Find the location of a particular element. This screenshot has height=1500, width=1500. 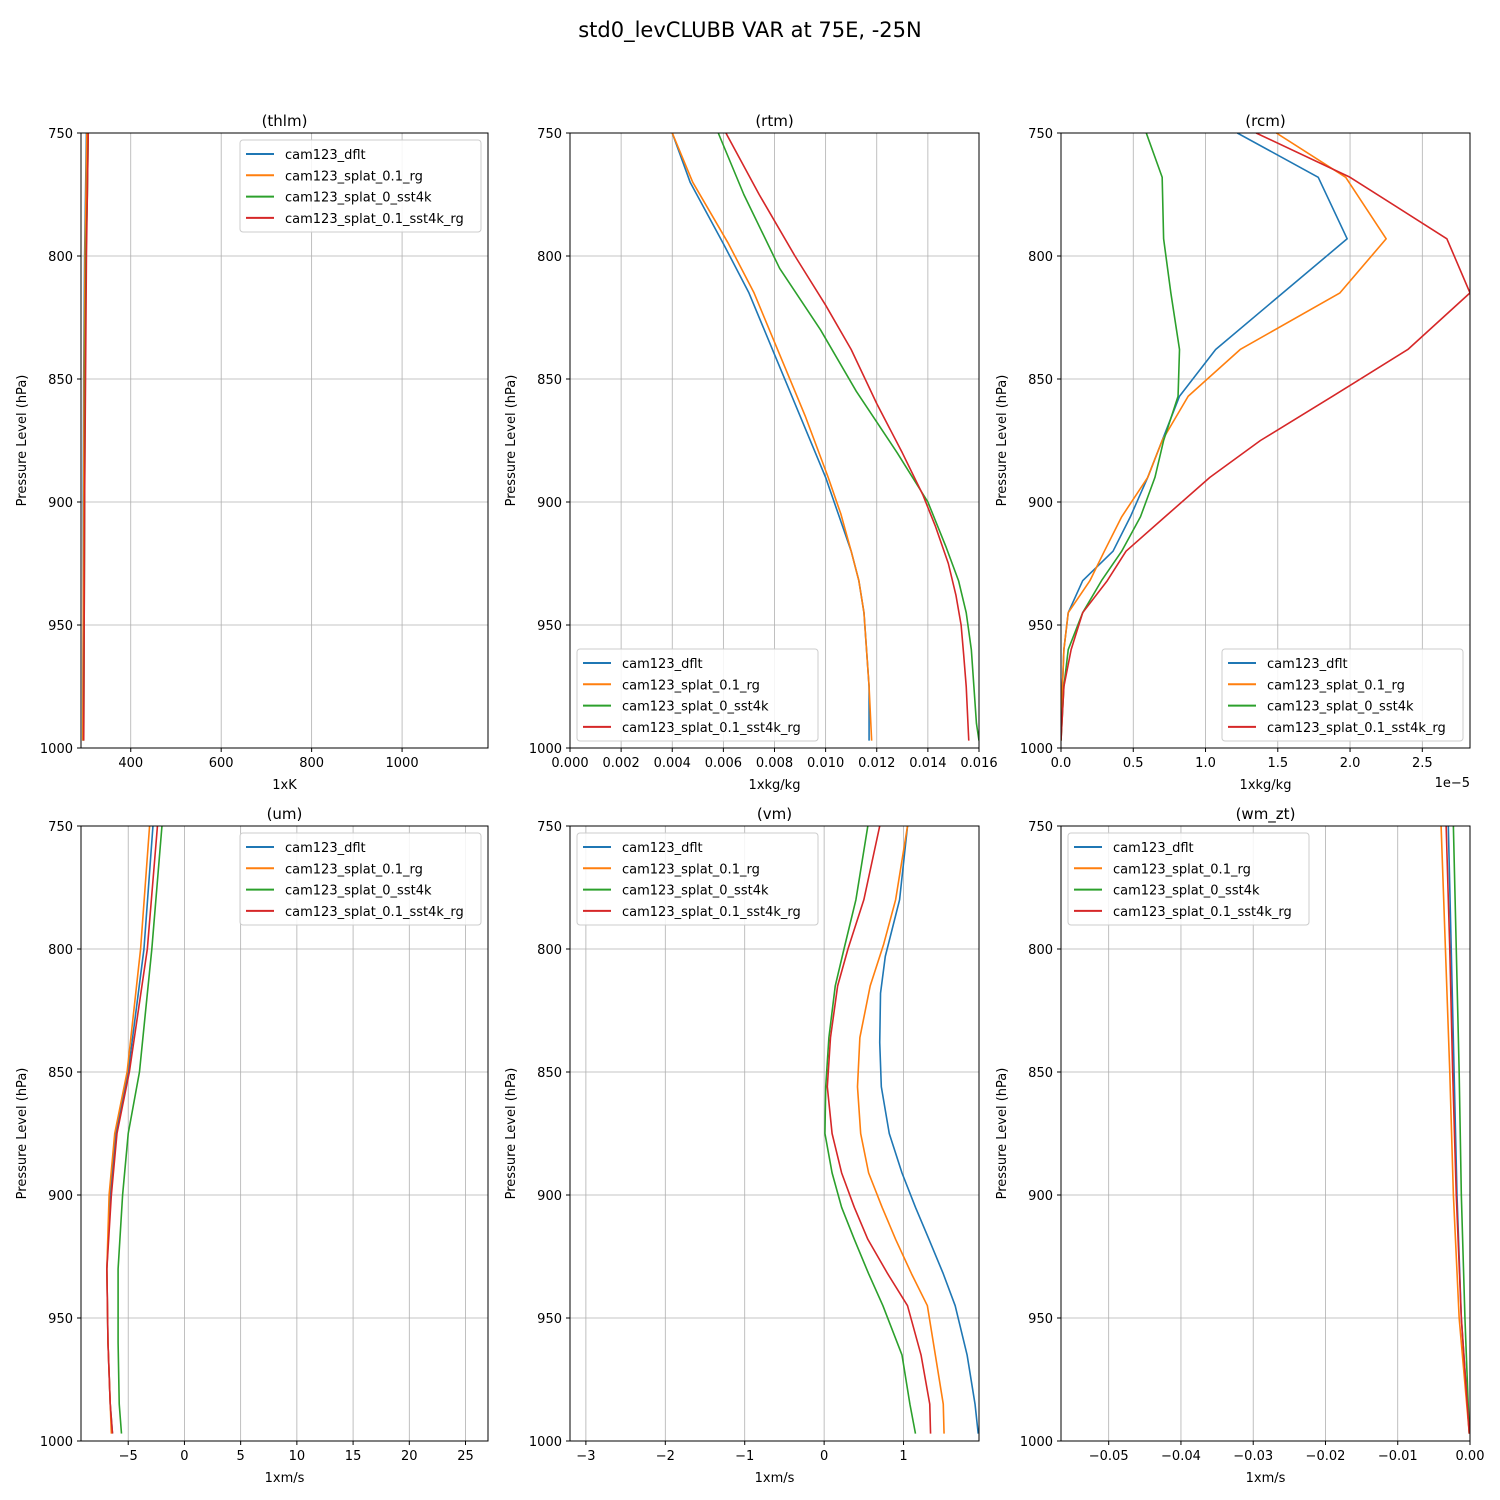

series-line-cam123_dflt is located at coordinates (928, 1130).